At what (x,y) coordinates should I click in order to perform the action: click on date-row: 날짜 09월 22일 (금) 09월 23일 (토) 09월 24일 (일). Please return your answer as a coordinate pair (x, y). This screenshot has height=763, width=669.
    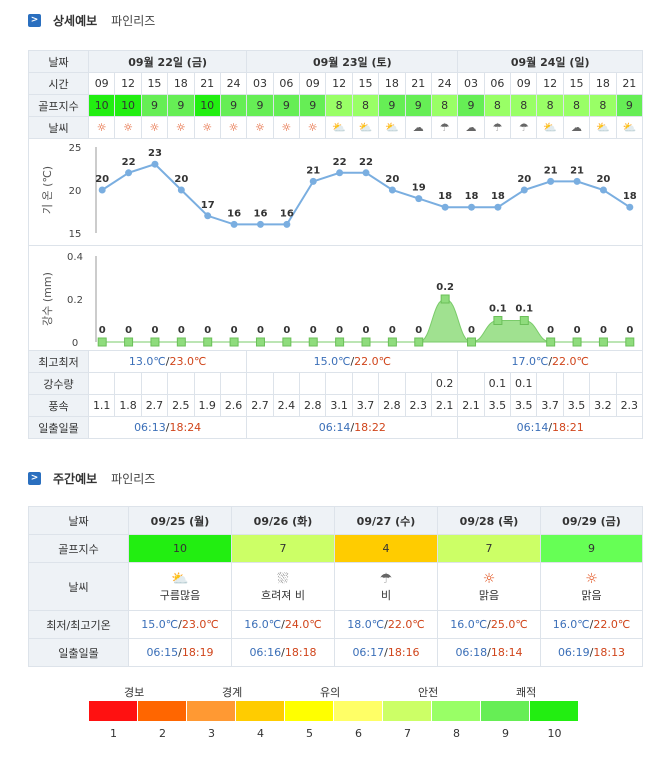
    Looking at the image, I should click on (336, 61).